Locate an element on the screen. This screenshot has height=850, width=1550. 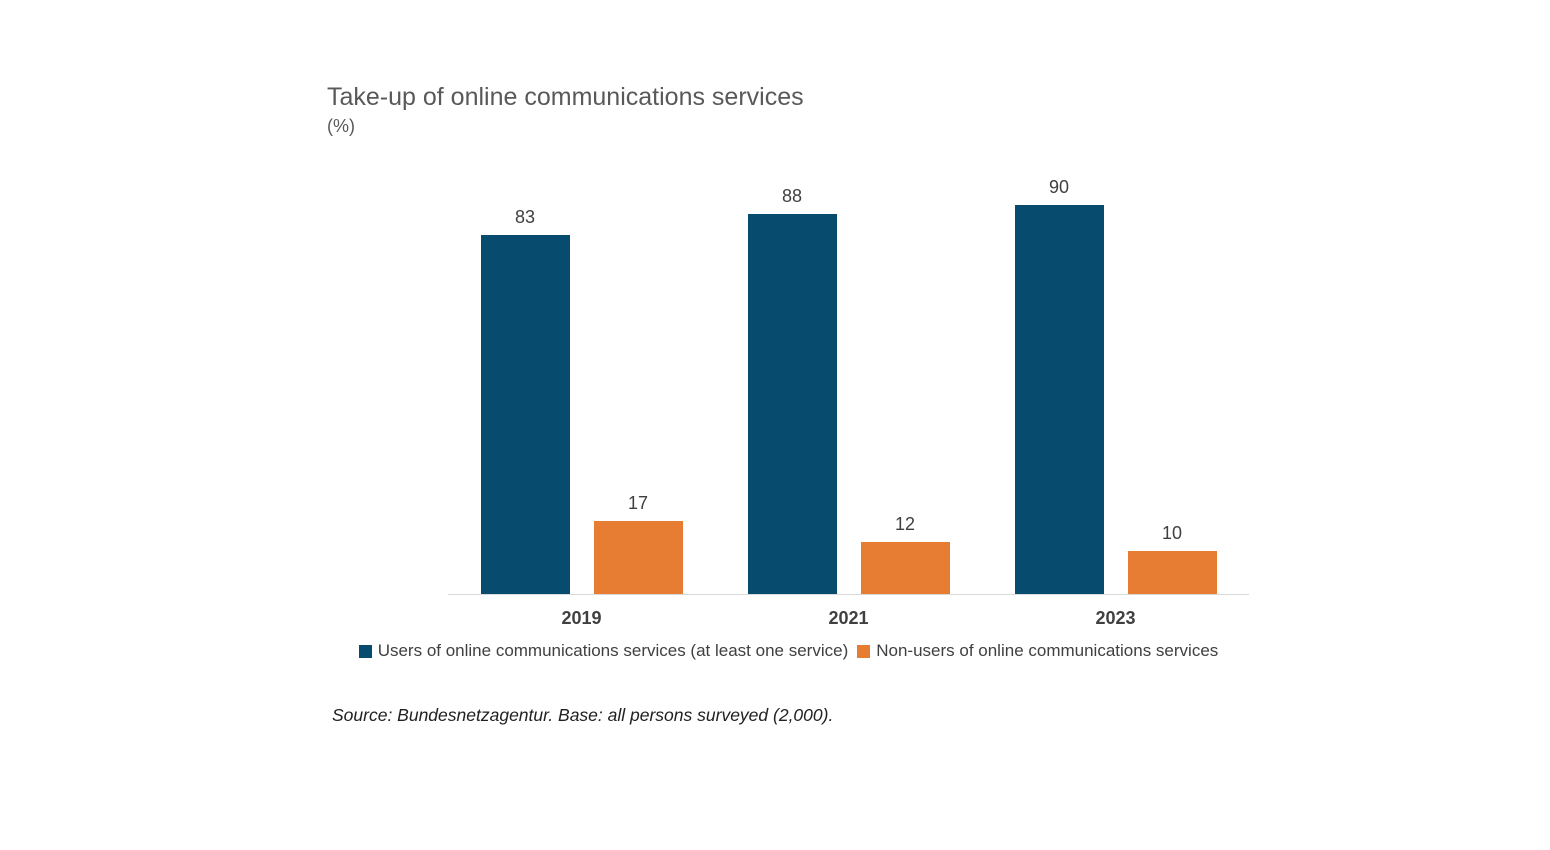
bar-group-2023: 90 10 is located at coordinates (1115, 374).